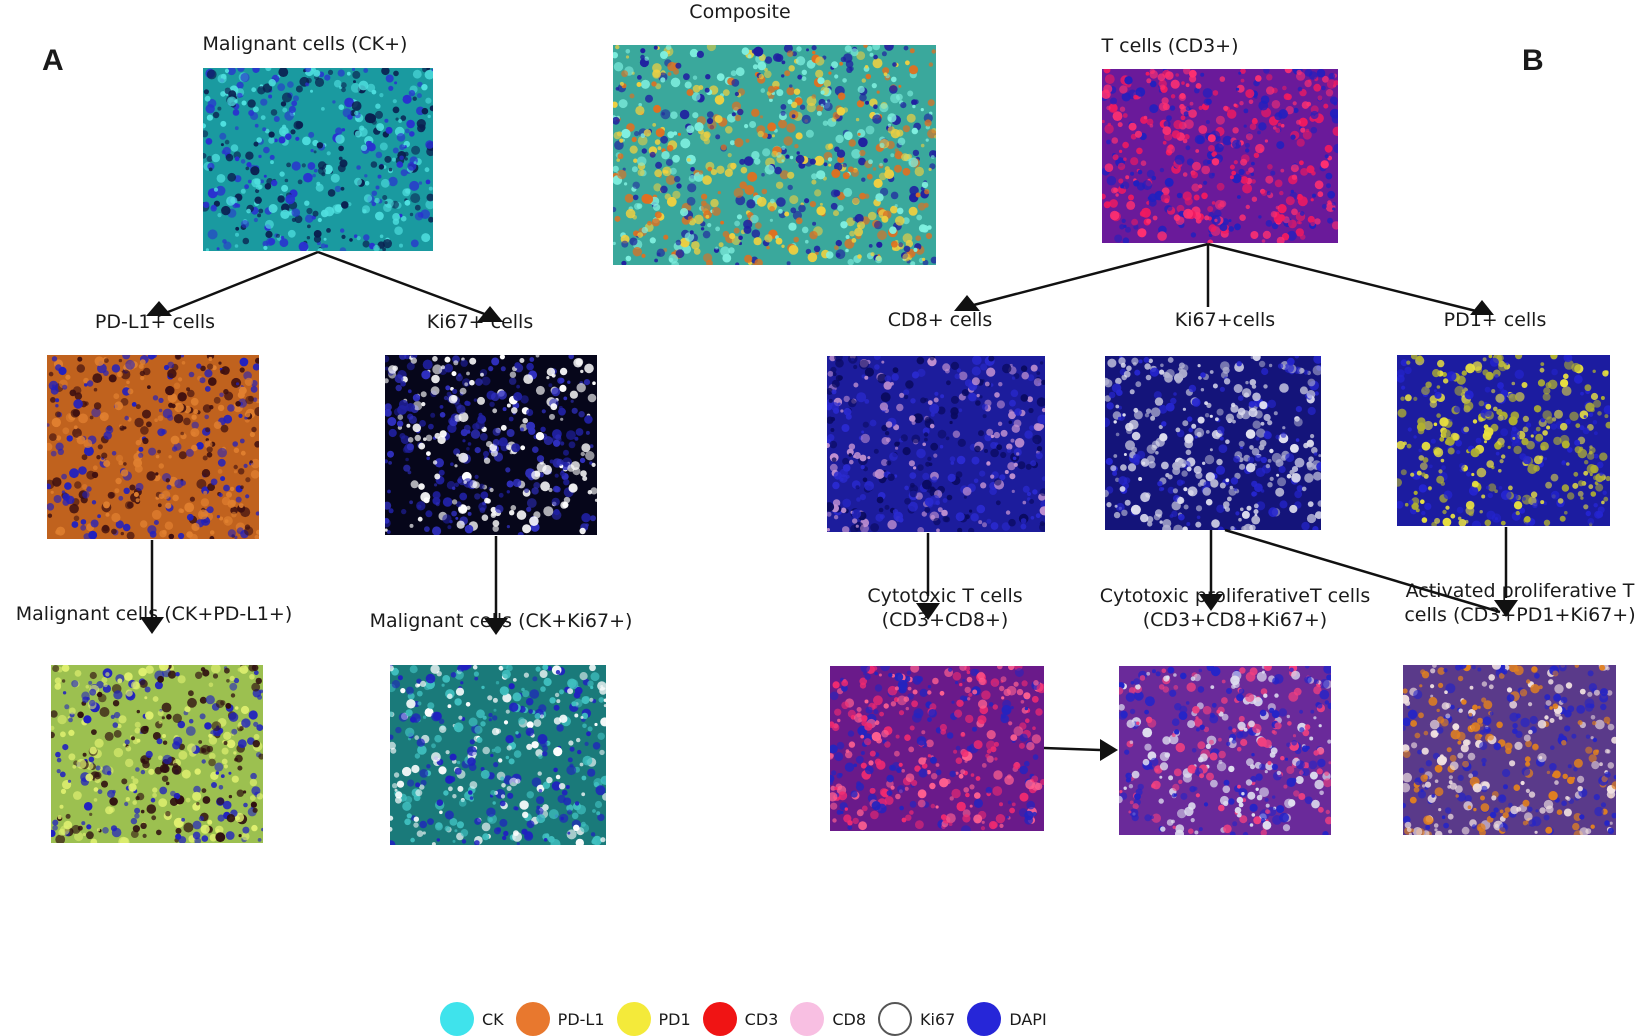 This screenshot has height=1036, width=1650. Describe the element at coordinates (945, 620) in the screenshot. I see `label-cytotoxic-line2: (CD3+CD8+)` at that location.